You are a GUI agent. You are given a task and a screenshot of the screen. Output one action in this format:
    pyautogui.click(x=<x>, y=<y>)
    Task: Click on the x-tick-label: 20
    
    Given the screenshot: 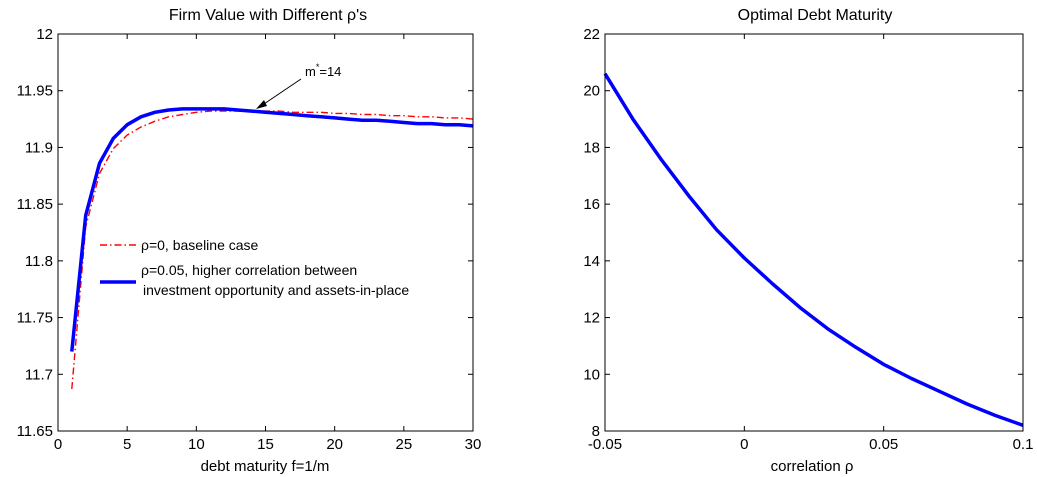 What is the action you would take?
    pyautogui.click(x=334, y=444)
    